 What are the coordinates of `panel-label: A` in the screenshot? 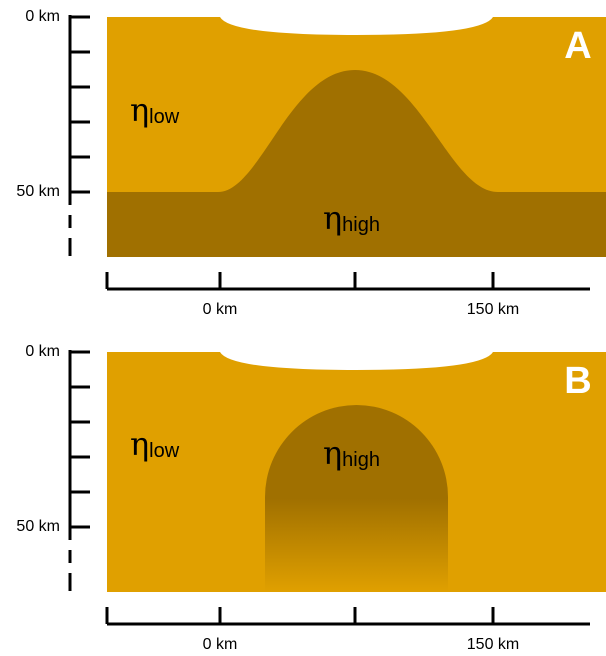 It's located at (577, 46).